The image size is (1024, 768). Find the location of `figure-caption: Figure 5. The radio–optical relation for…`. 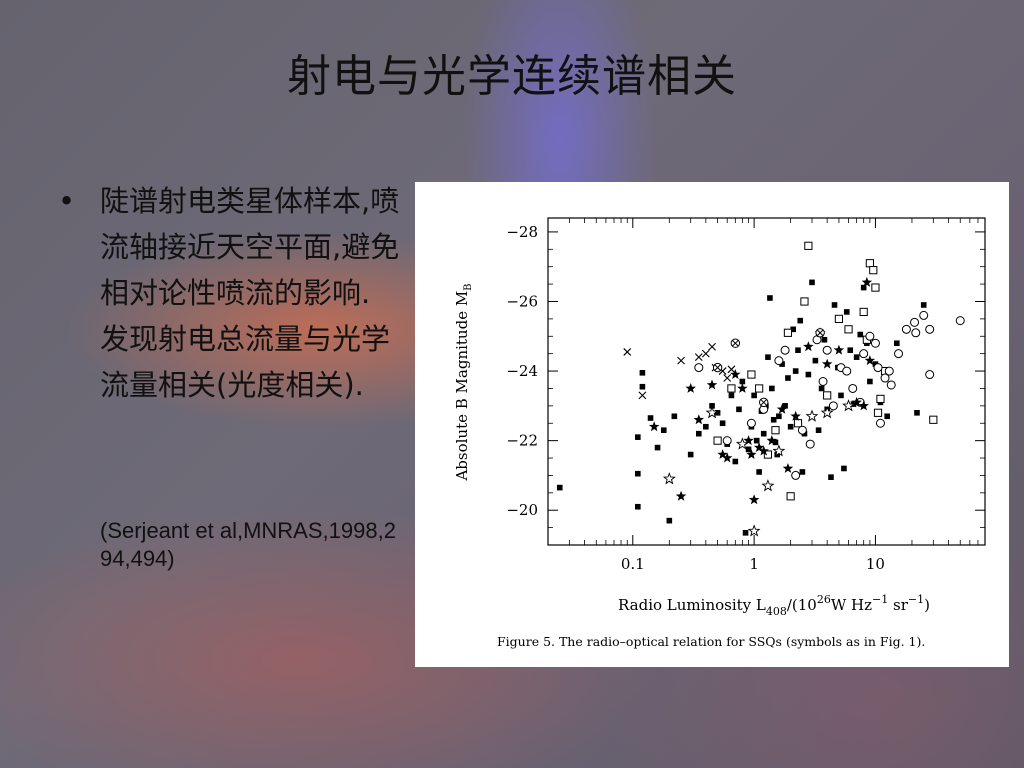

figure-caption: Figure 5. The radio–optical relation for… is located at coordinates (711, 641).